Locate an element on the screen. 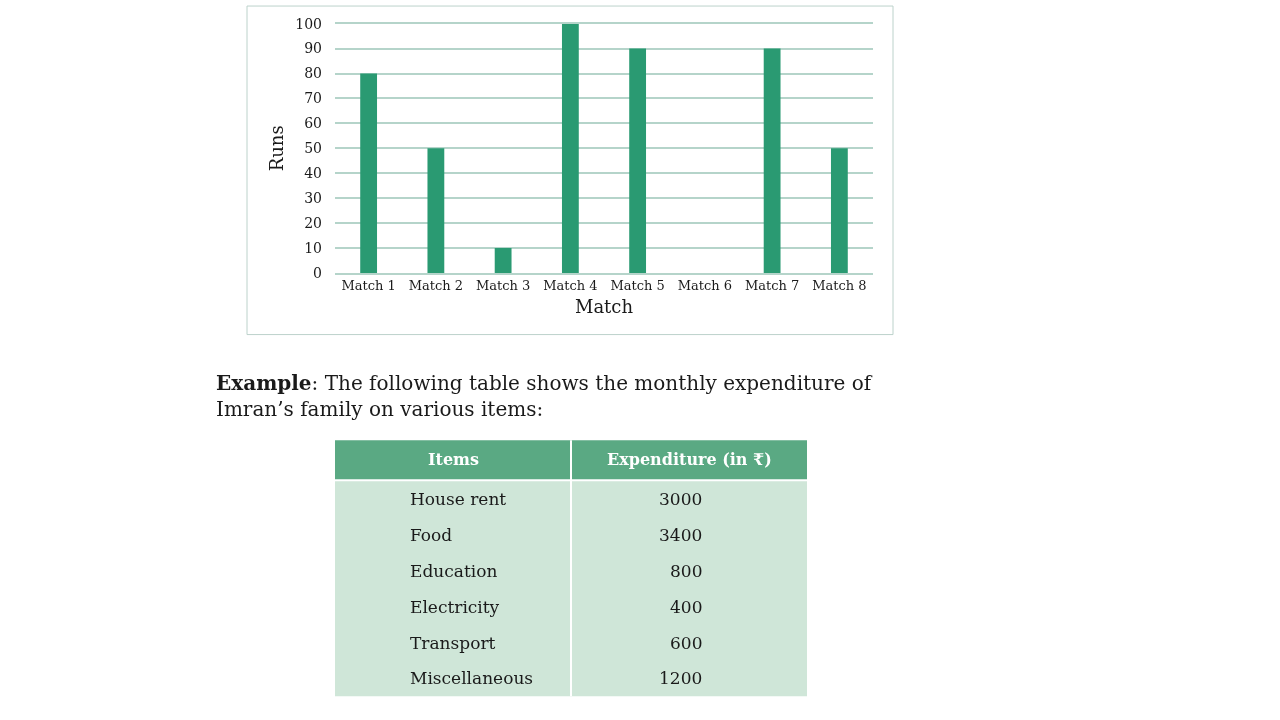 The height and width of the screenshot is (720, 1280). y-tick-label: 70 is located at coordinates (313, 98).